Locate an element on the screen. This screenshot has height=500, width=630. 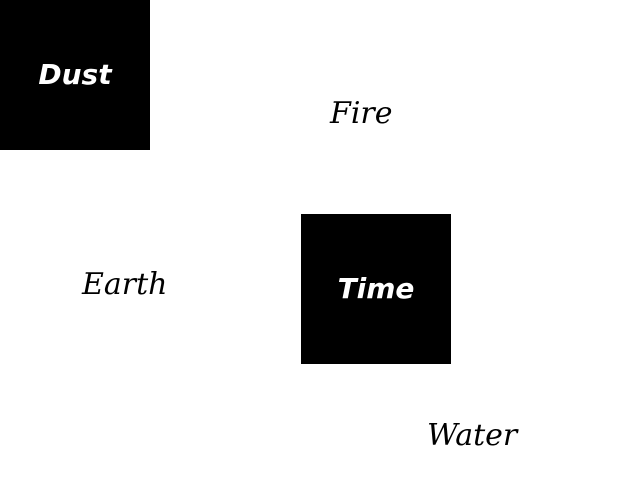
earth-label: Earth is located at coordinates (125, 284).